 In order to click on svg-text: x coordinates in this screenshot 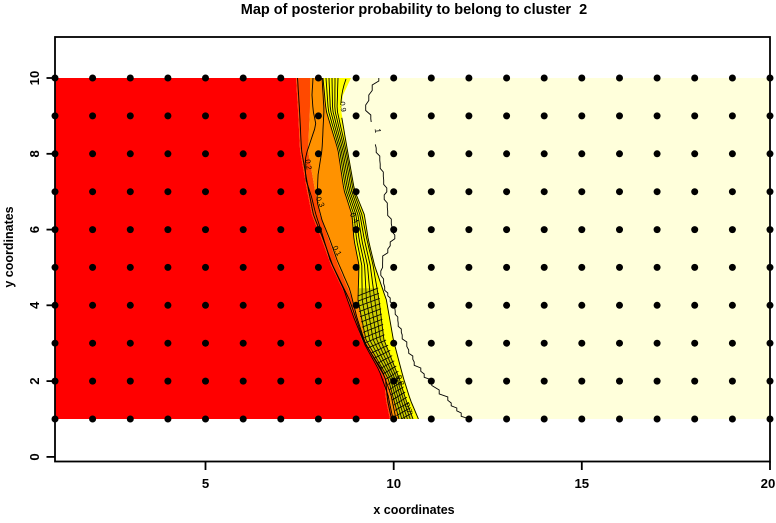, I will do `click(413, 510)`.